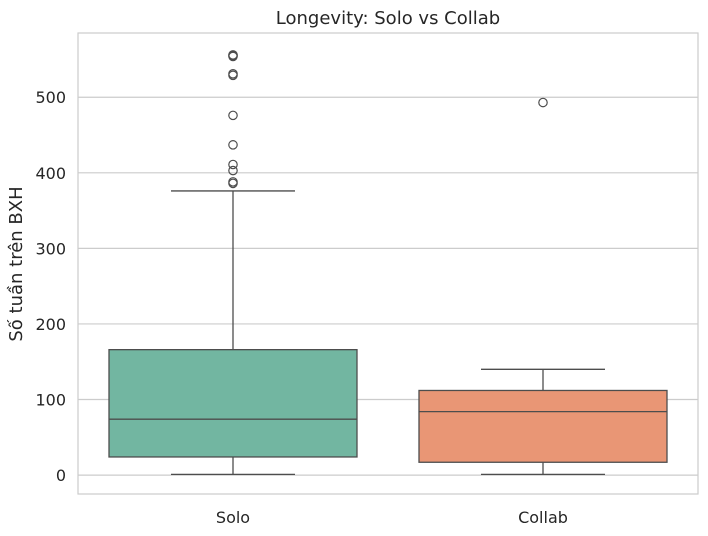 This screenshot has height=536, width=708. What do you see at coordinates (50, 324) in the screenshot?
I see `y-tick-label: 200` at bounding box center [50, 324].